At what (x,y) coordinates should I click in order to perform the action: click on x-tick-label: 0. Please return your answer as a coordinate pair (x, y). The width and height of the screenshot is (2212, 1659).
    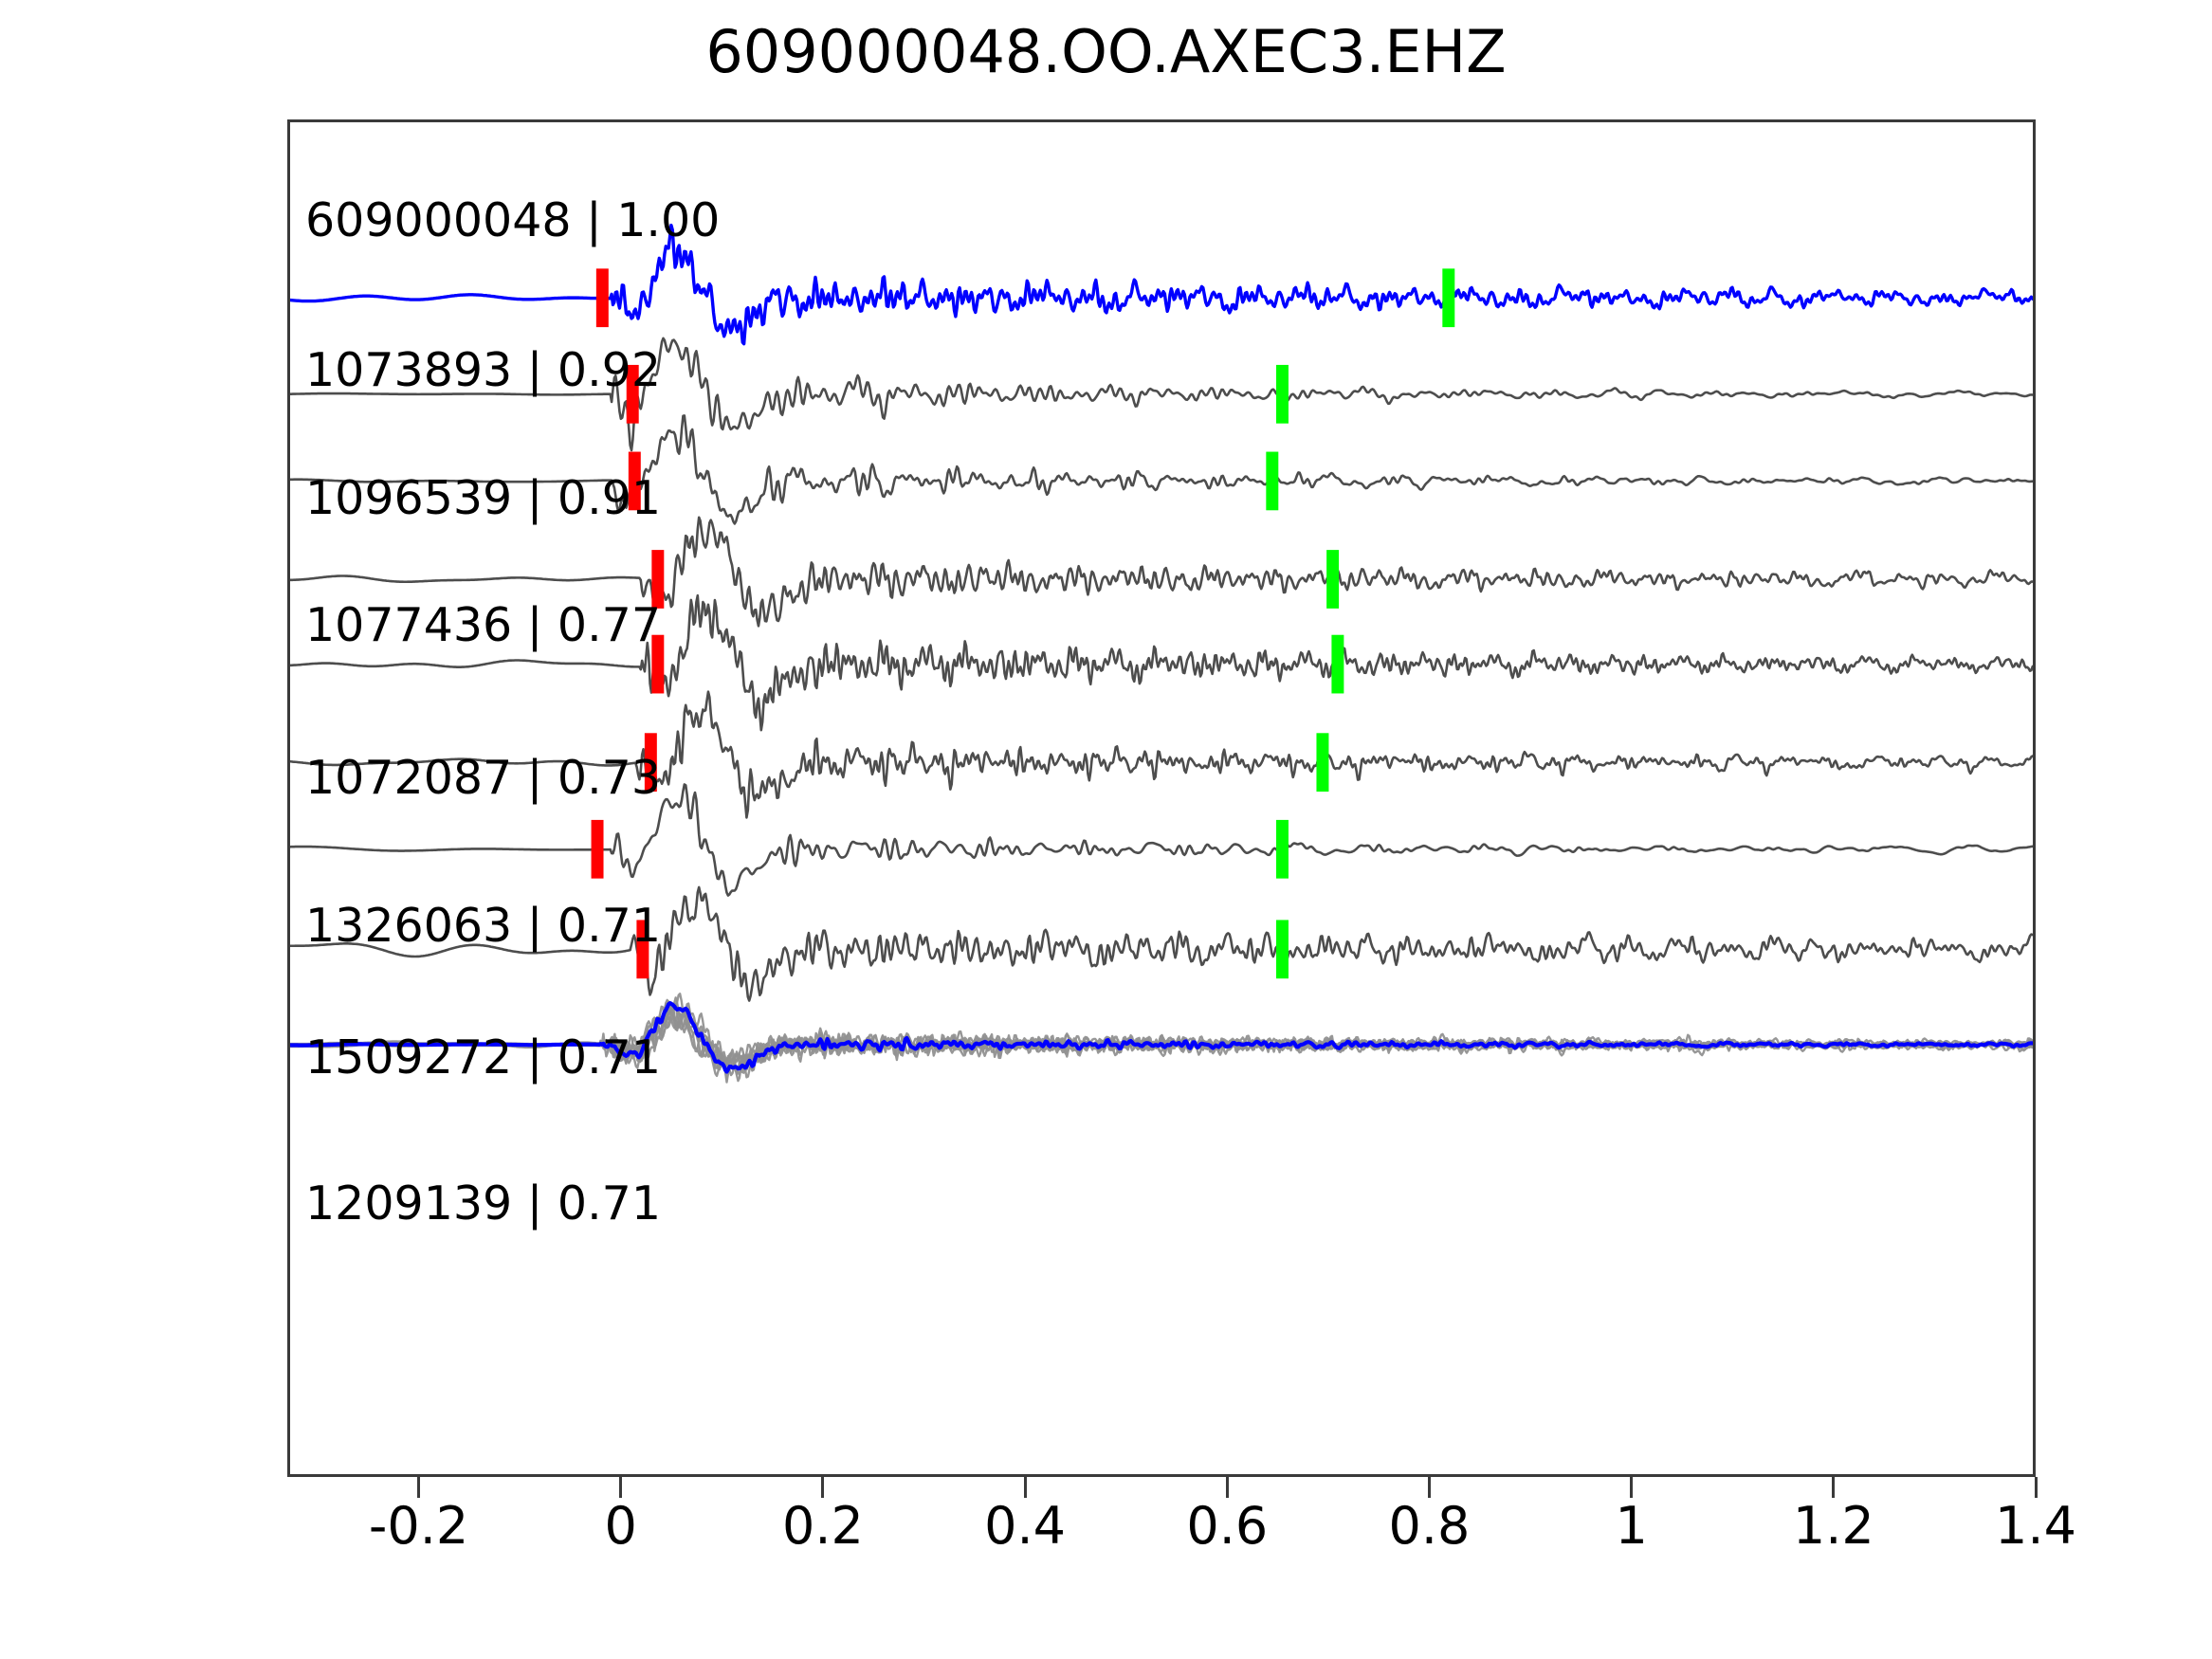
    Looking at the image, I should click on (620, 1526).